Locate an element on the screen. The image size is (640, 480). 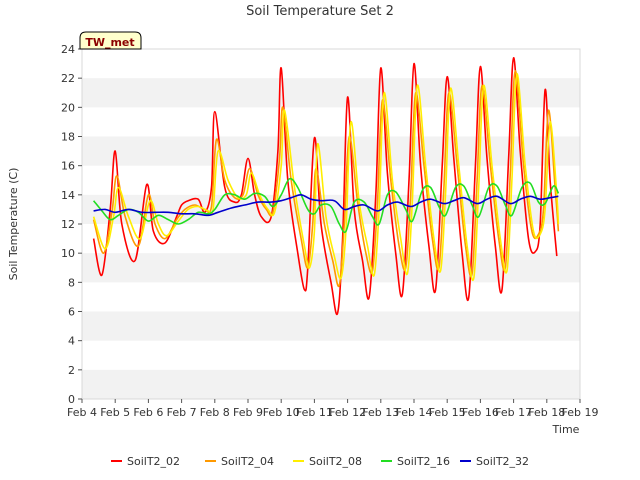
chart-title: Soil Temperature Set 2 is located at coordinates (320, 11).